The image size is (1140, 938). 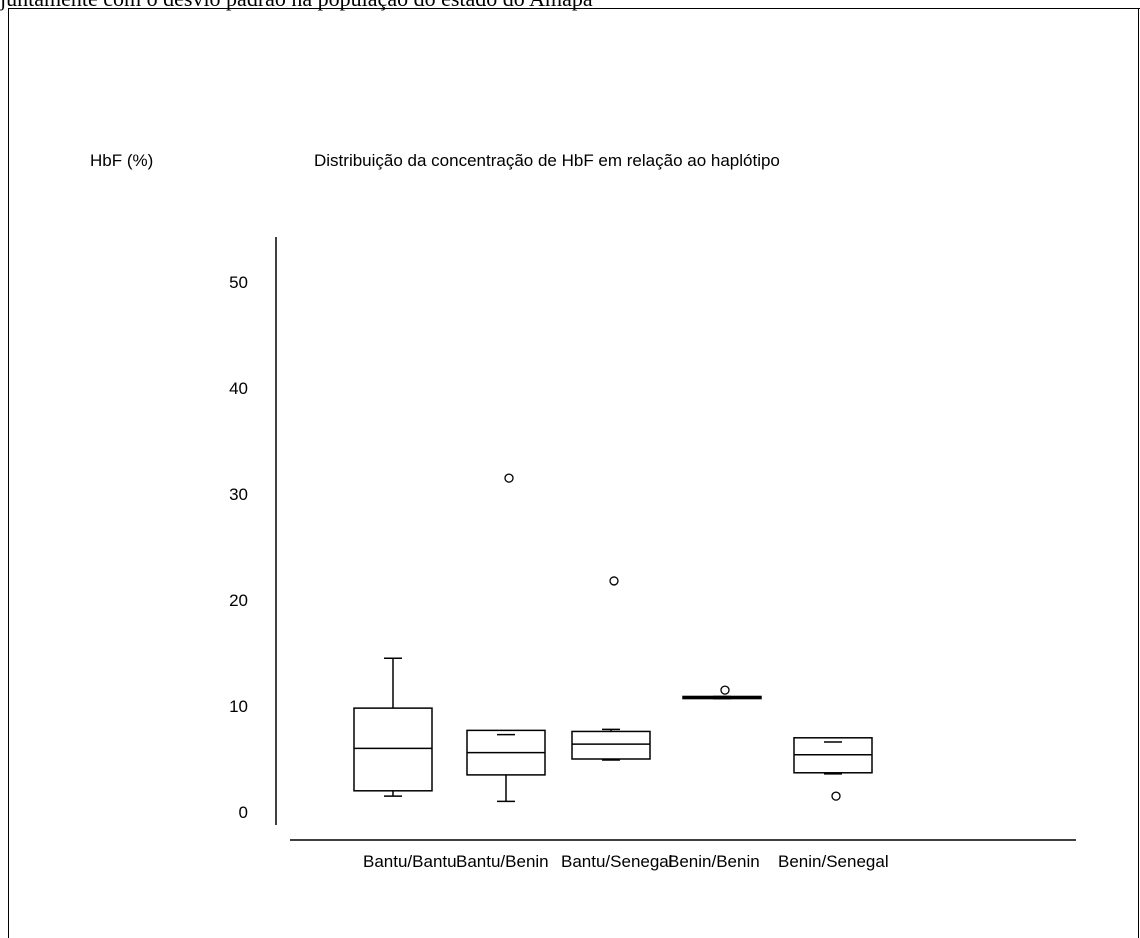 I want to click on y-tick-label: 0, so click(x=243, y=812).